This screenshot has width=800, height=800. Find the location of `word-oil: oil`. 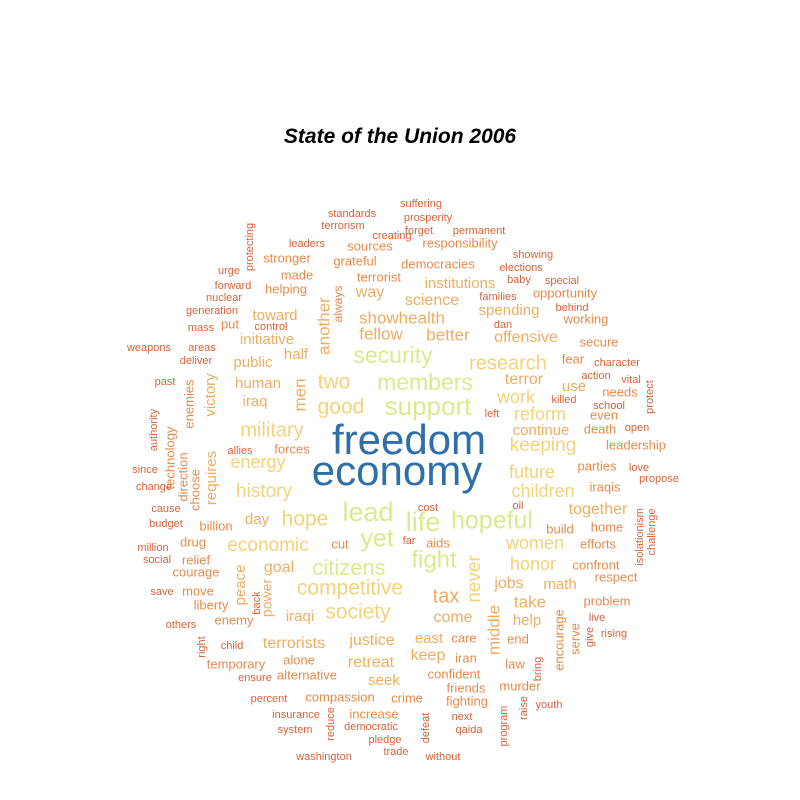

word-oil: oil is located at coordinates (517, 506).